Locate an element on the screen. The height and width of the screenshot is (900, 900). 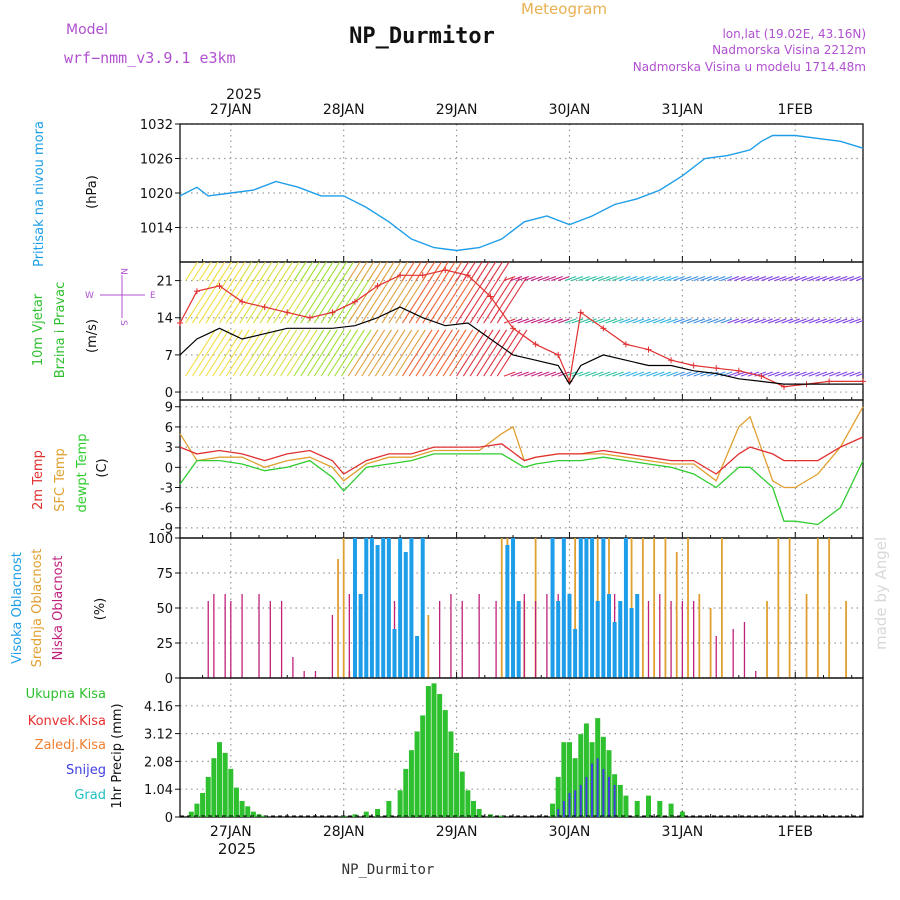
temp-2m-label: 2m Temp is located at coordinates (38, 480).